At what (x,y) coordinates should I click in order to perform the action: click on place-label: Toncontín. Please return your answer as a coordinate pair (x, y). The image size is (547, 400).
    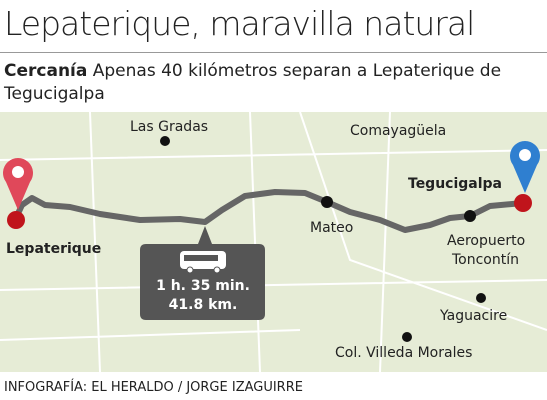
    Looking at the image, I should click on (485, 260).